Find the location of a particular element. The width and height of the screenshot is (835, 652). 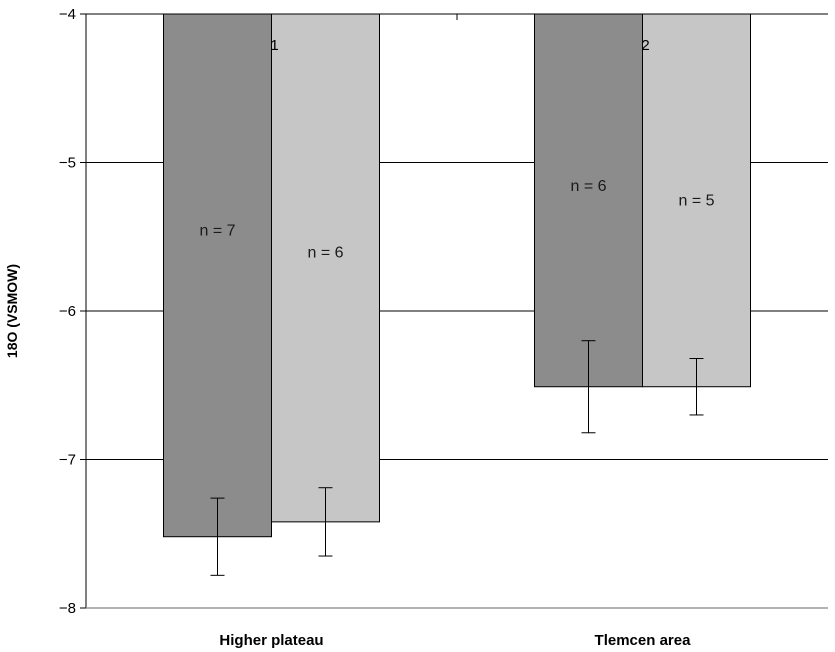

y-tick-labels: −4 −5 −6 −7 −8 is located at coordinates (72, 311).